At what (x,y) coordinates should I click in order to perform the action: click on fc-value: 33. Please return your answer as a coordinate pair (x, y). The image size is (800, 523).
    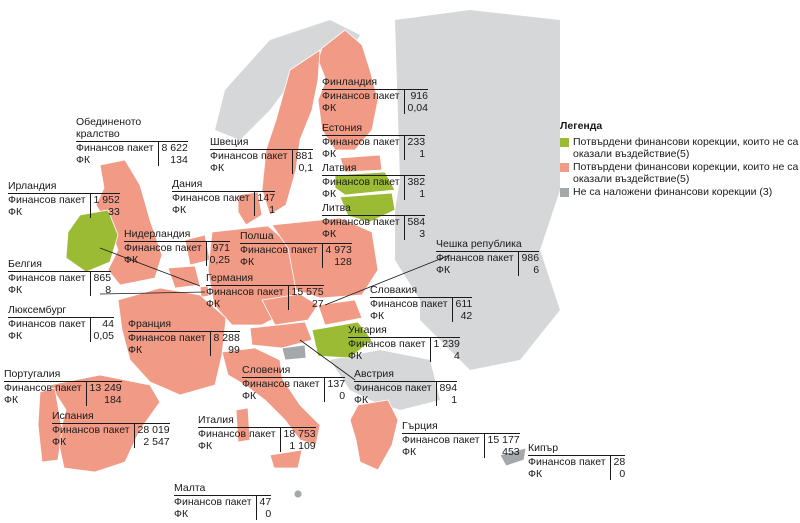
    Looking at the image, I should click on (114, 212).